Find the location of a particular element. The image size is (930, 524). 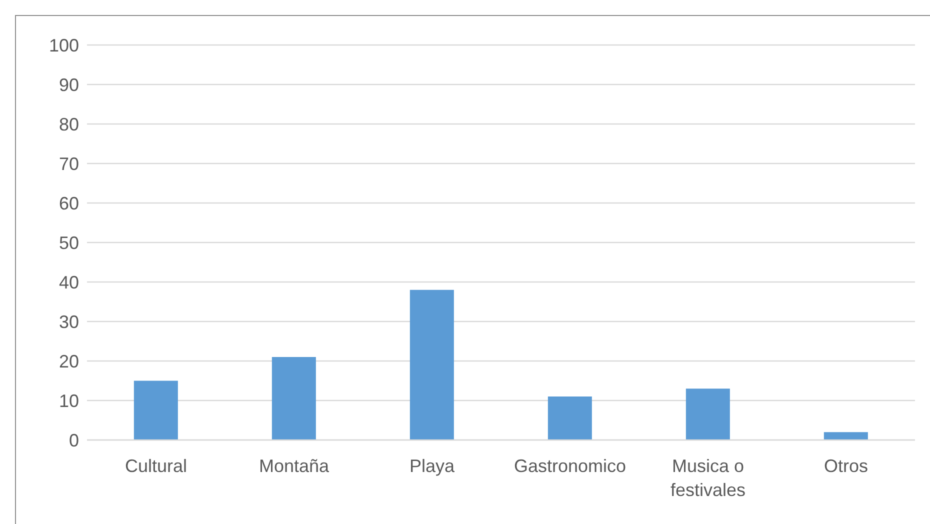

y-tick-label: 20 is located at coordinates (68, 361).